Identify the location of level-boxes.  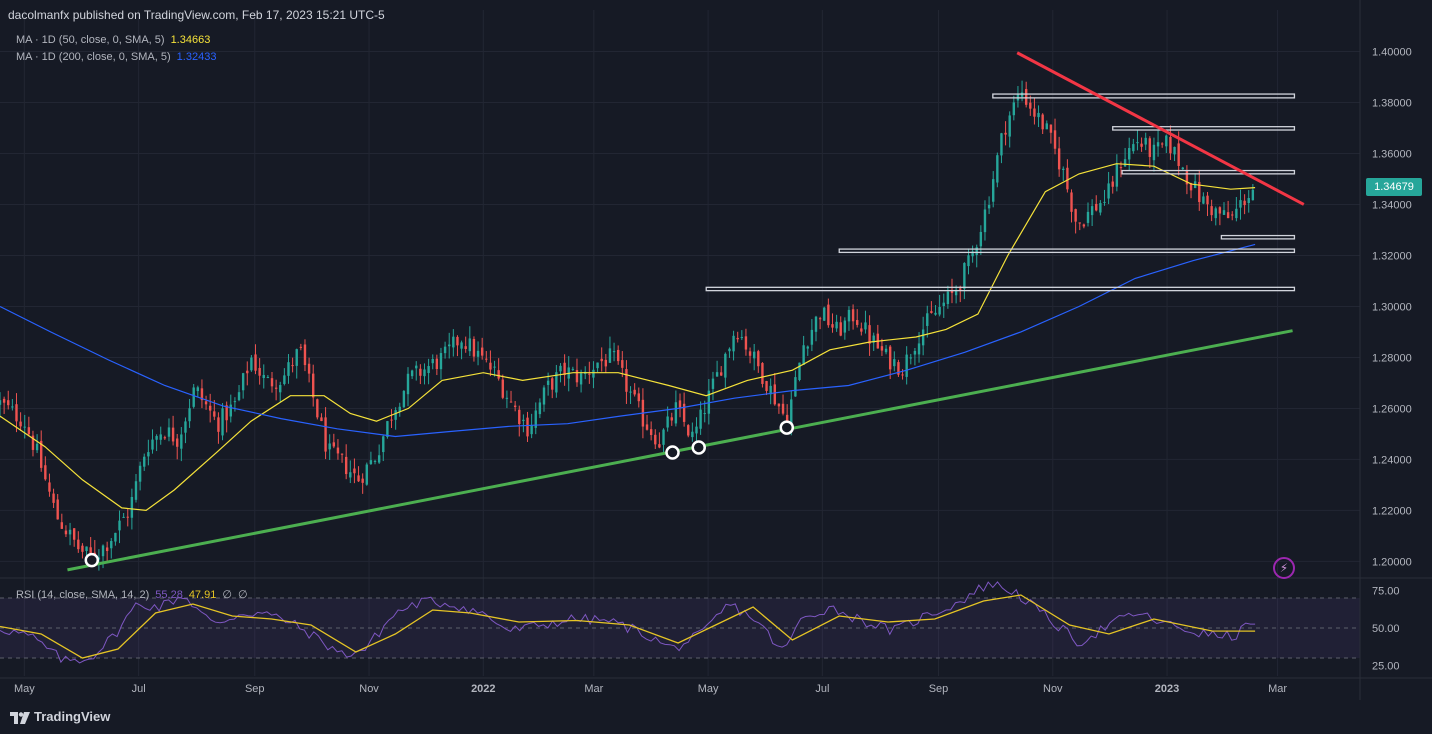
(1000, 192).